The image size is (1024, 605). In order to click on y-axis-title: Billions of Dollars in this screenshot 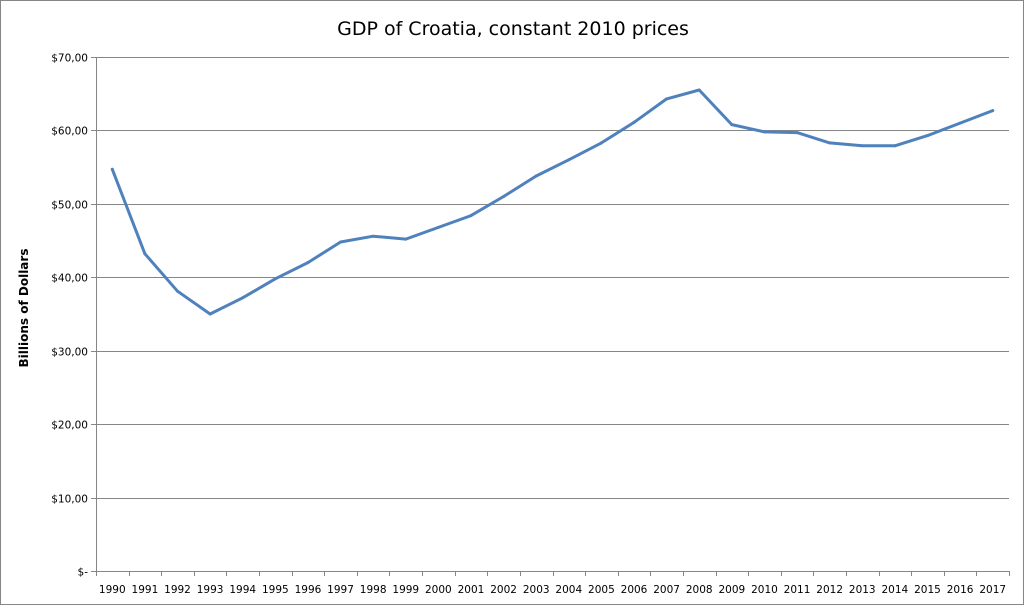, I will do `click(24, 308)`.